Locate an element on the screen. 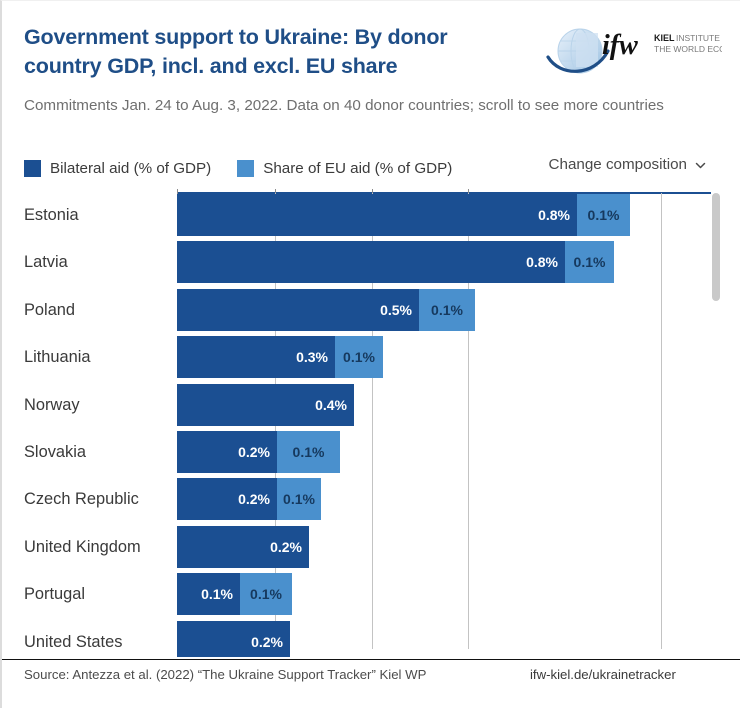 This screenshot has height=708, width=740. change-composition-dropdown: Change composition is located at coordinates (627, 164).